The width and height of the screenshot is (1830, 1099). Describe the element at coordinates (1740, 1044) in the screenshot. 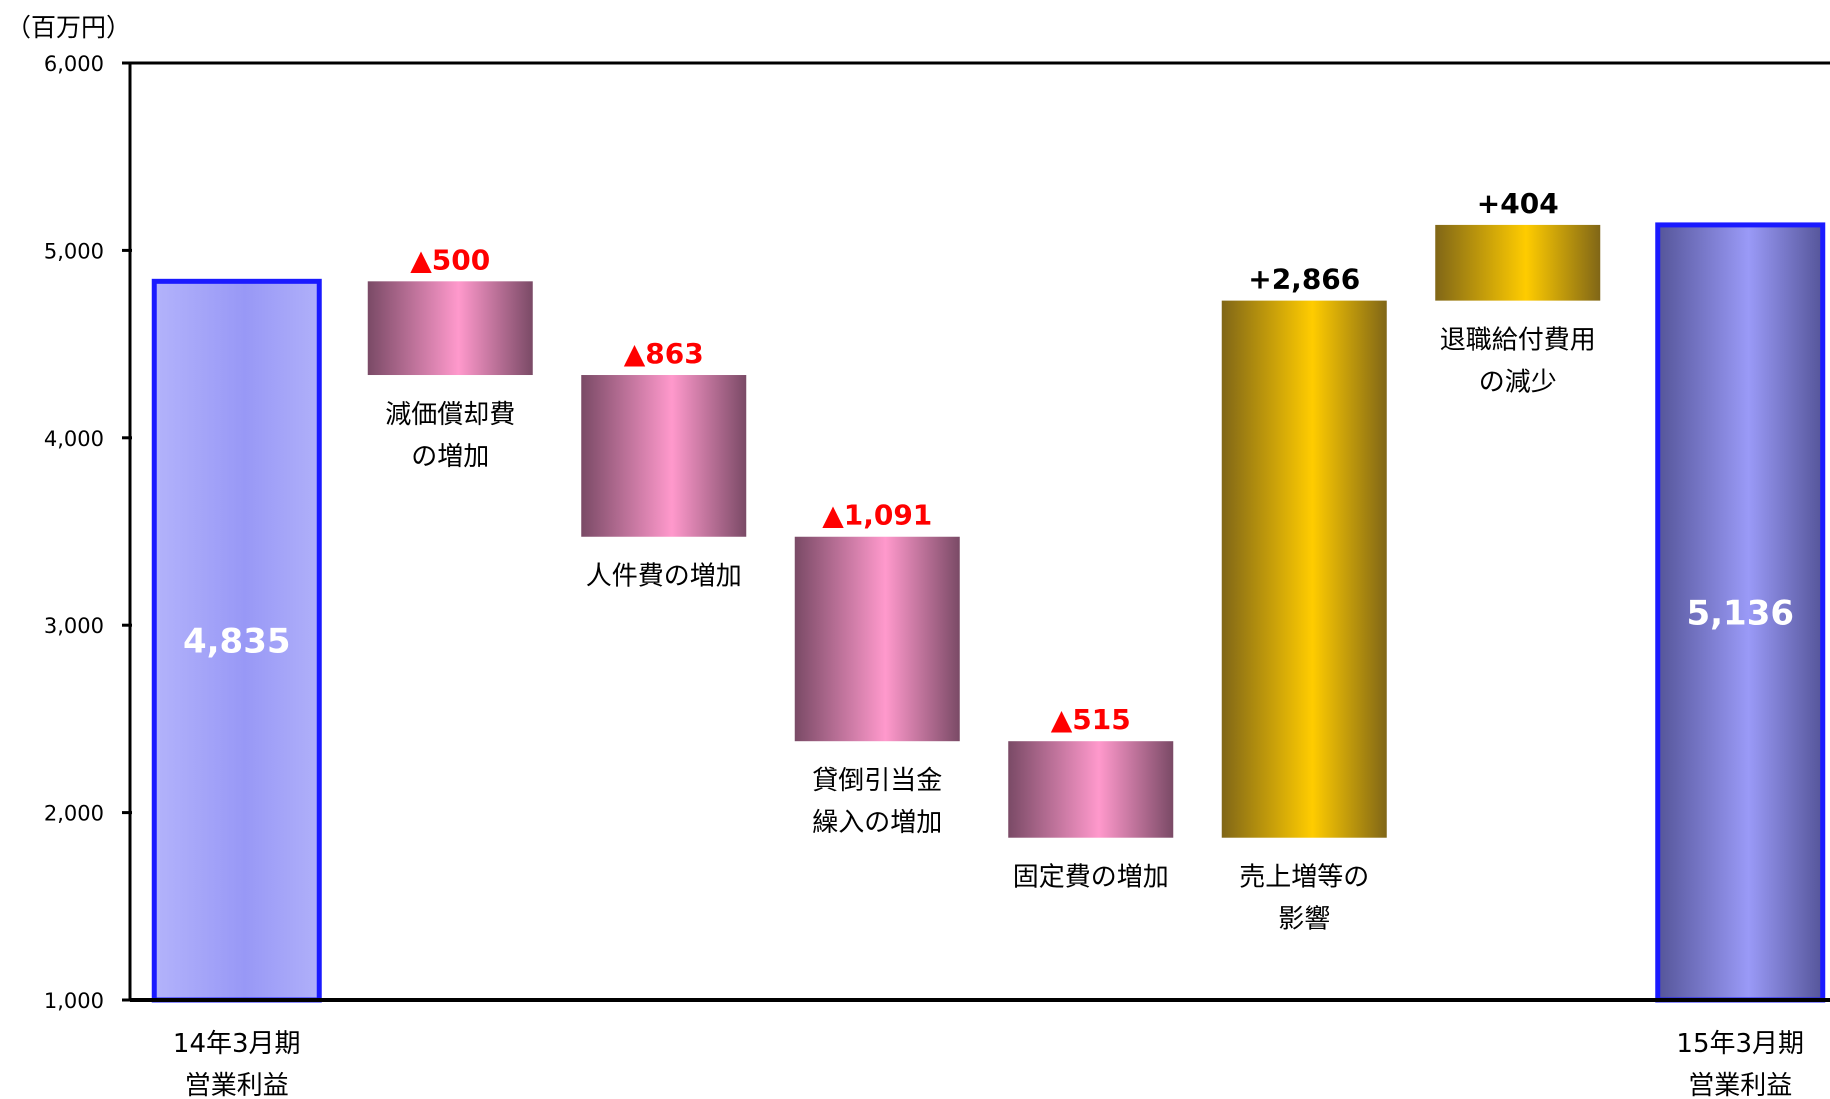

I see `category-label: 15年3月期` at that location.